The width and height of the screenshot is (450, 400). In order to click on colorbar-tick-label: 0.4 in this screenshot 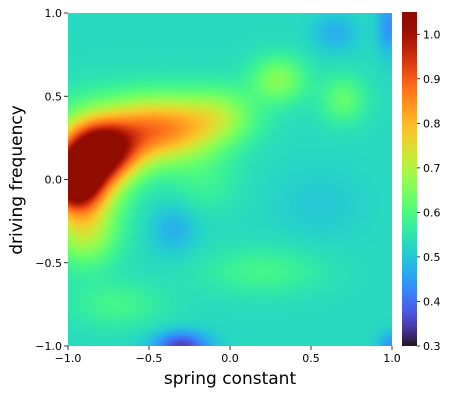, I will do `click(432, 301)`.